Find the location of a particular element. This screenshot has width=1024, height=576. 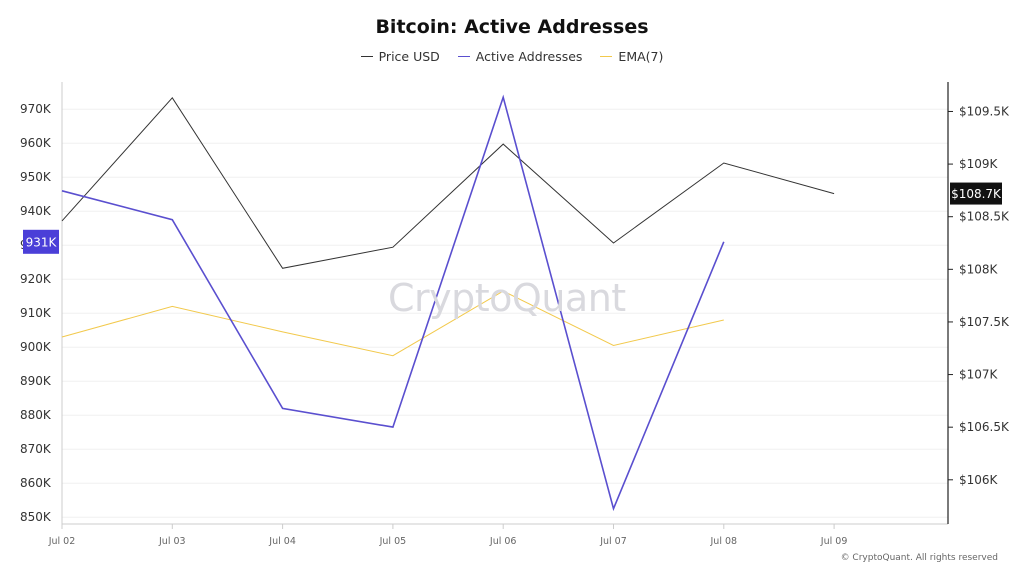

right-axis-tick-label: $108K is located at coordinates (979, 269).